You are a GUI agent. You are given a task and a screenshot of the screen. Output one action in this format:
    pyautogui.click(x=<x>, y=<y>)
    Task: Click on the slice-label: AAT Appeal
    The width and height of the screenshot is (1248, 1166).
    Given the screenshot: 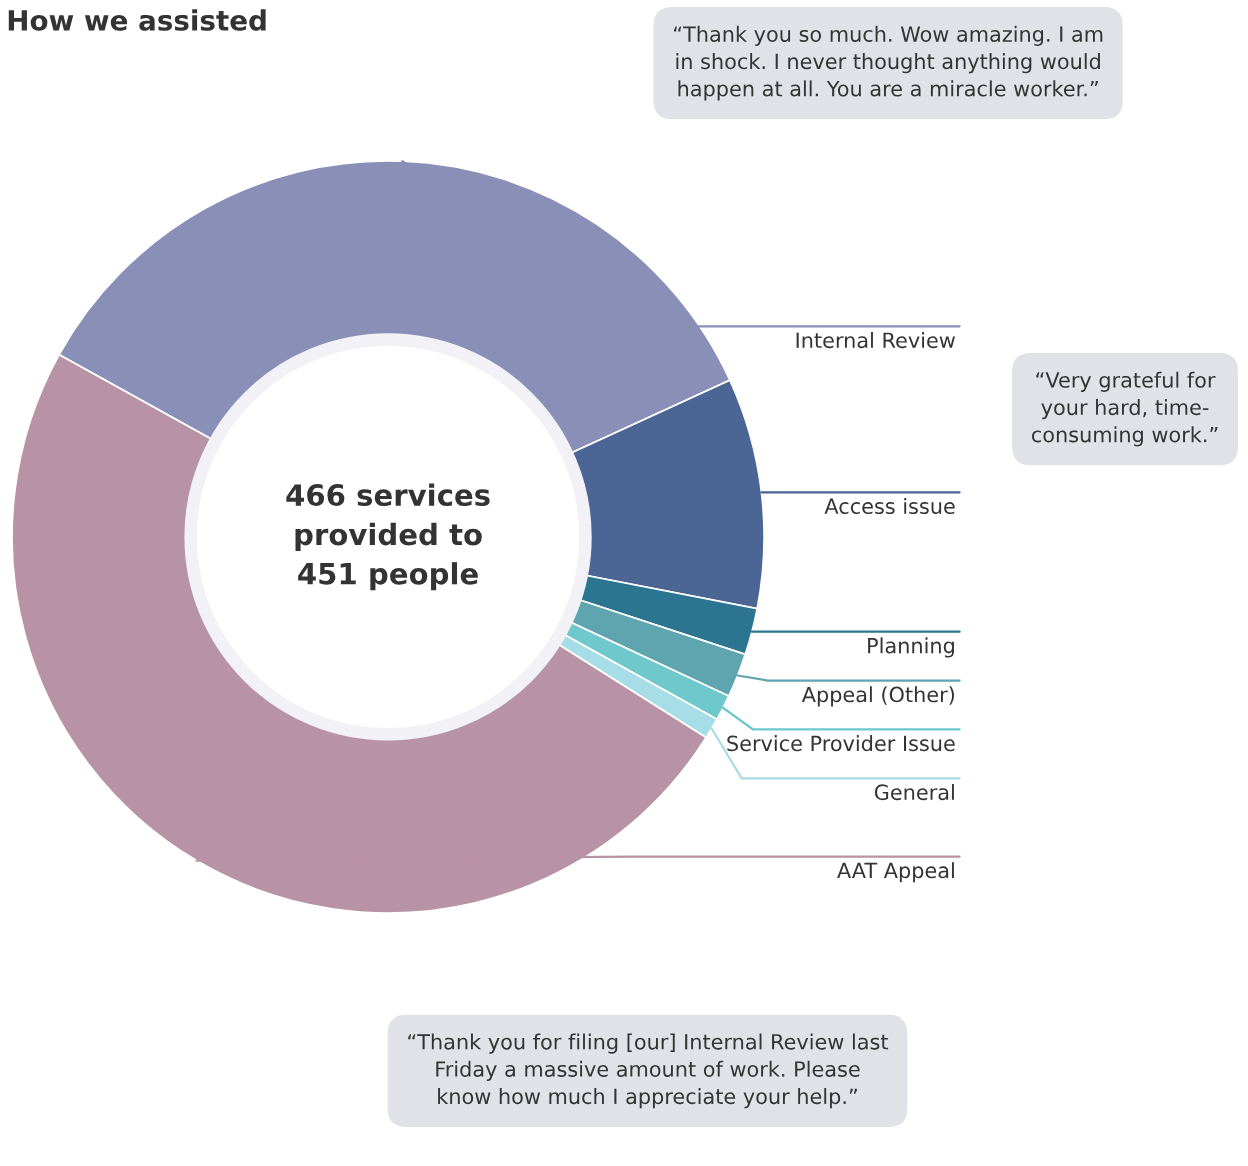 What is the action you would take?
    pyautogui.click(x=895, y=872)
    